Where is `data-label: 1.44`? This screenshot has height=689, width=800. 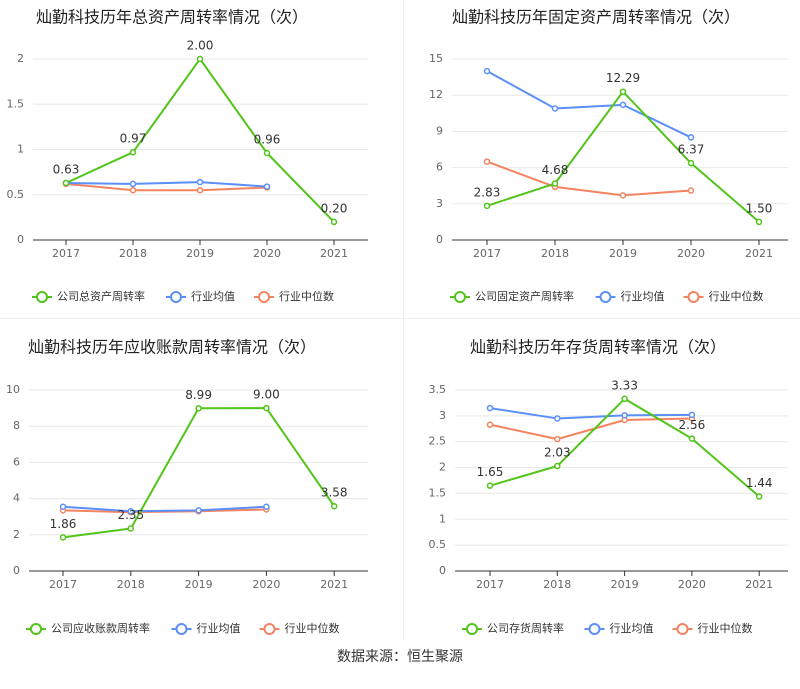
data-label: 1.44 is located at coordinates (759, 483).